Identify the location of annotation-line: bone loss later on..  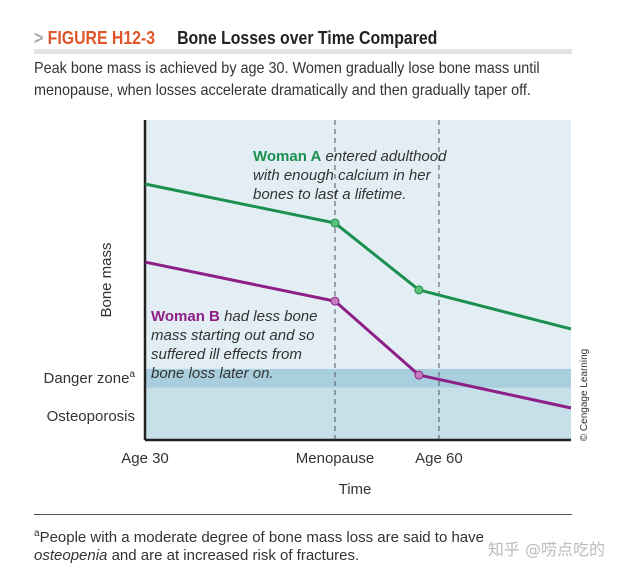
(212, 373).